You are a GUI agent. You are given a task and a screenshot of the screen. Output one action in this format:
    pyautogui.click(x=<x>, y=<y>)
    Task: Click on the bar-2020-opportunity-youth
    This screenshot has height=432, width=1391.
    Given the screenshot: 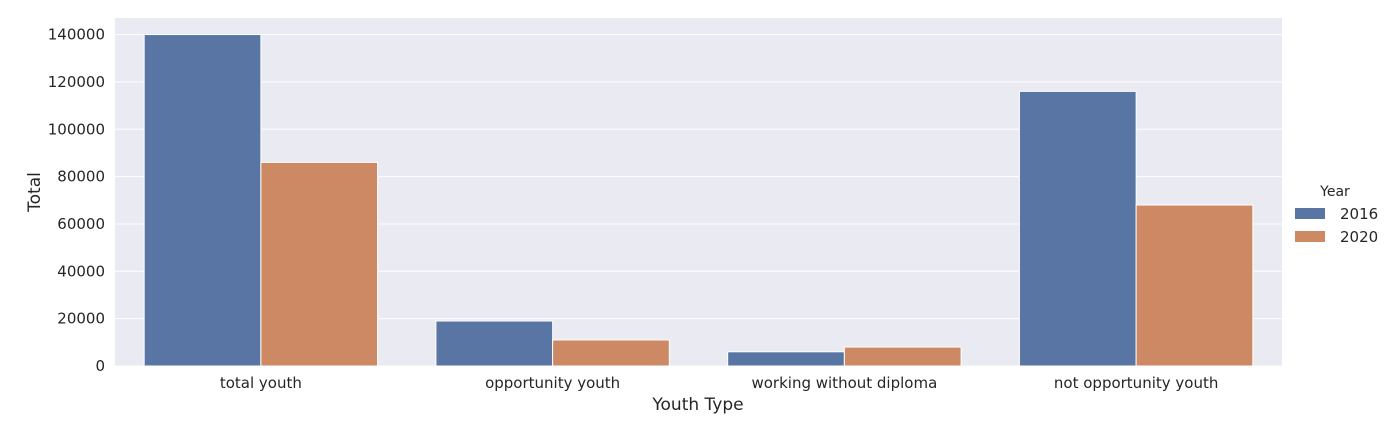 What is the action you would take?
    pyautogui.click(x=611, y=353)
    